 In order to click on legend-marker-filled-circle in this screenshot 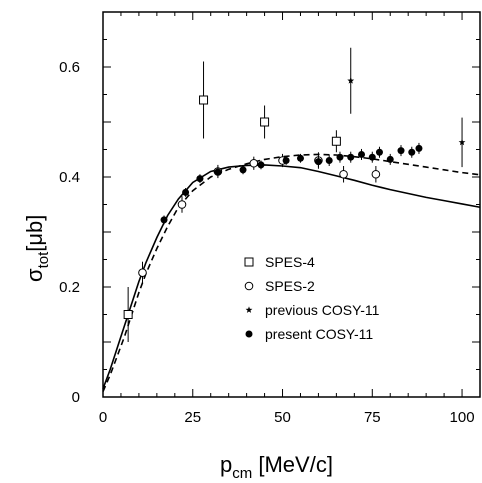, I will do `click(249, 334)`.